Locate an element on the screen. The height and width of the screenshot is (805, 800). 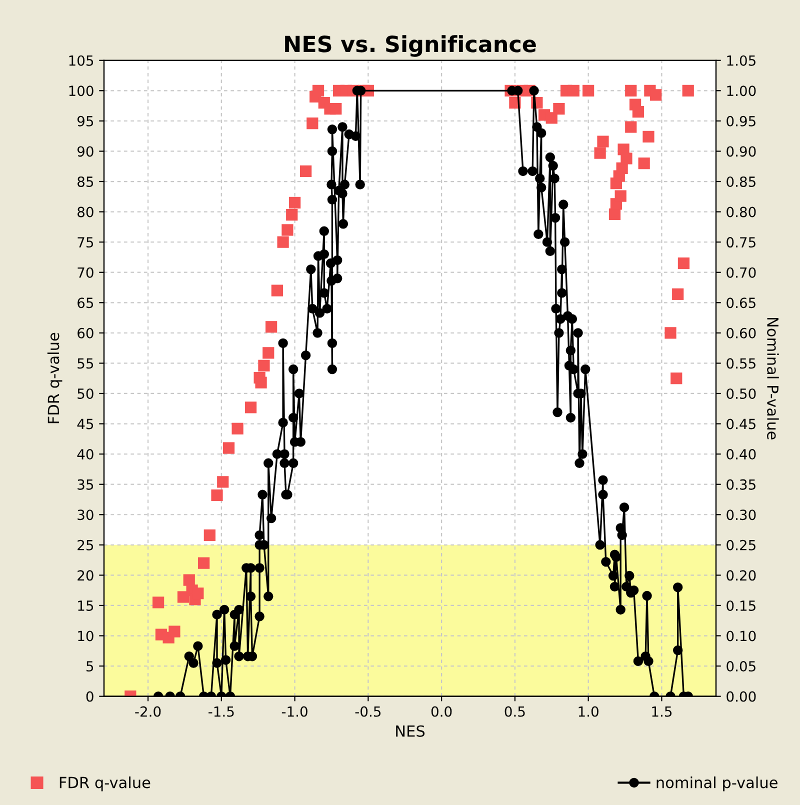
y2-tick-label: 0.15 is located at coordinates (741, 605).